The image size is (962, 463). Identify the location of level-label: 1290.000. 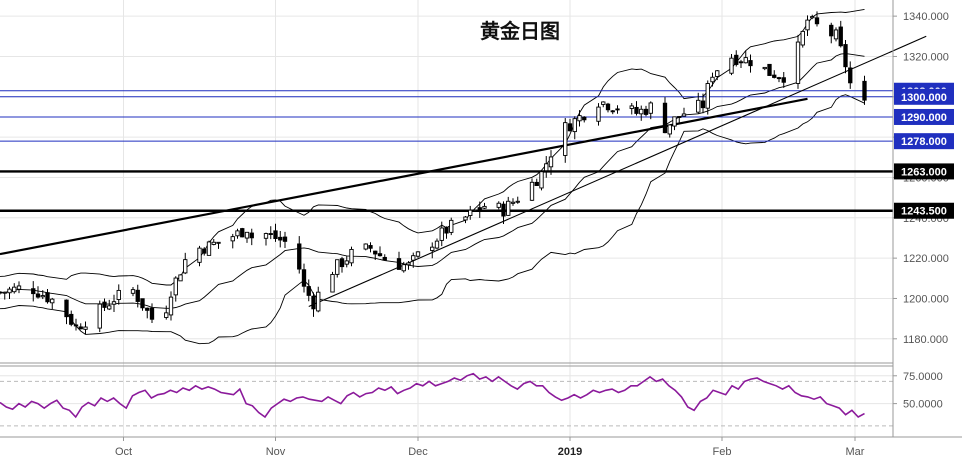
(924, 118).